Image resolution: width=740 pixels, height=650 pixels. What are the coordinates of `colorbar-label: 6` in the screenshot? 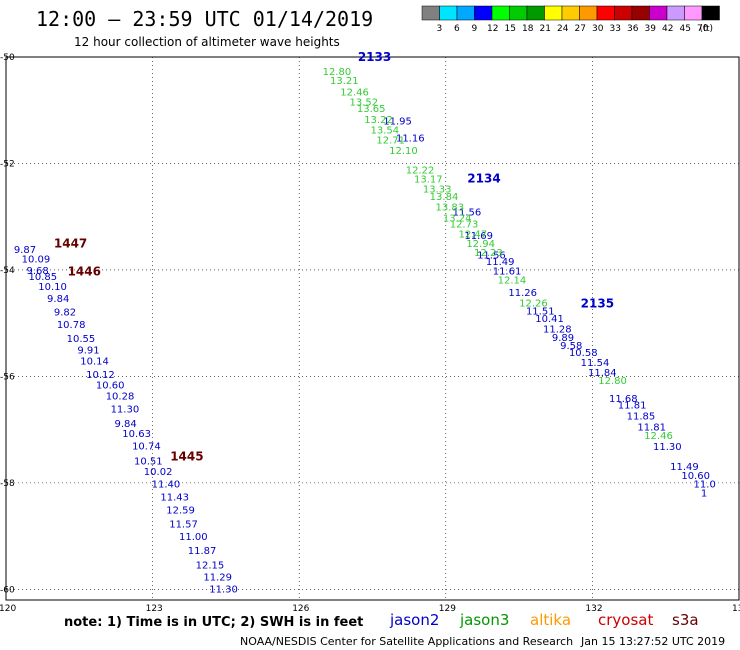 It's located at (457, 29).